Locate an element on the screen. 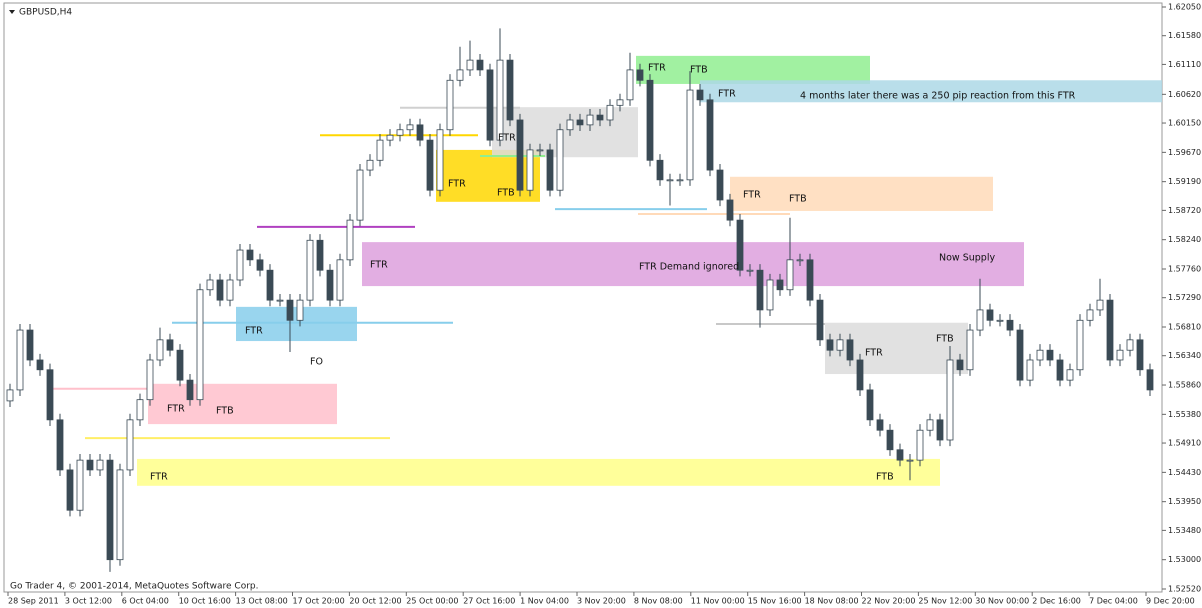 This screenshot has width=1202, height=608. y-tick-label: 1.56810 is located at coordinates (1184, 327).